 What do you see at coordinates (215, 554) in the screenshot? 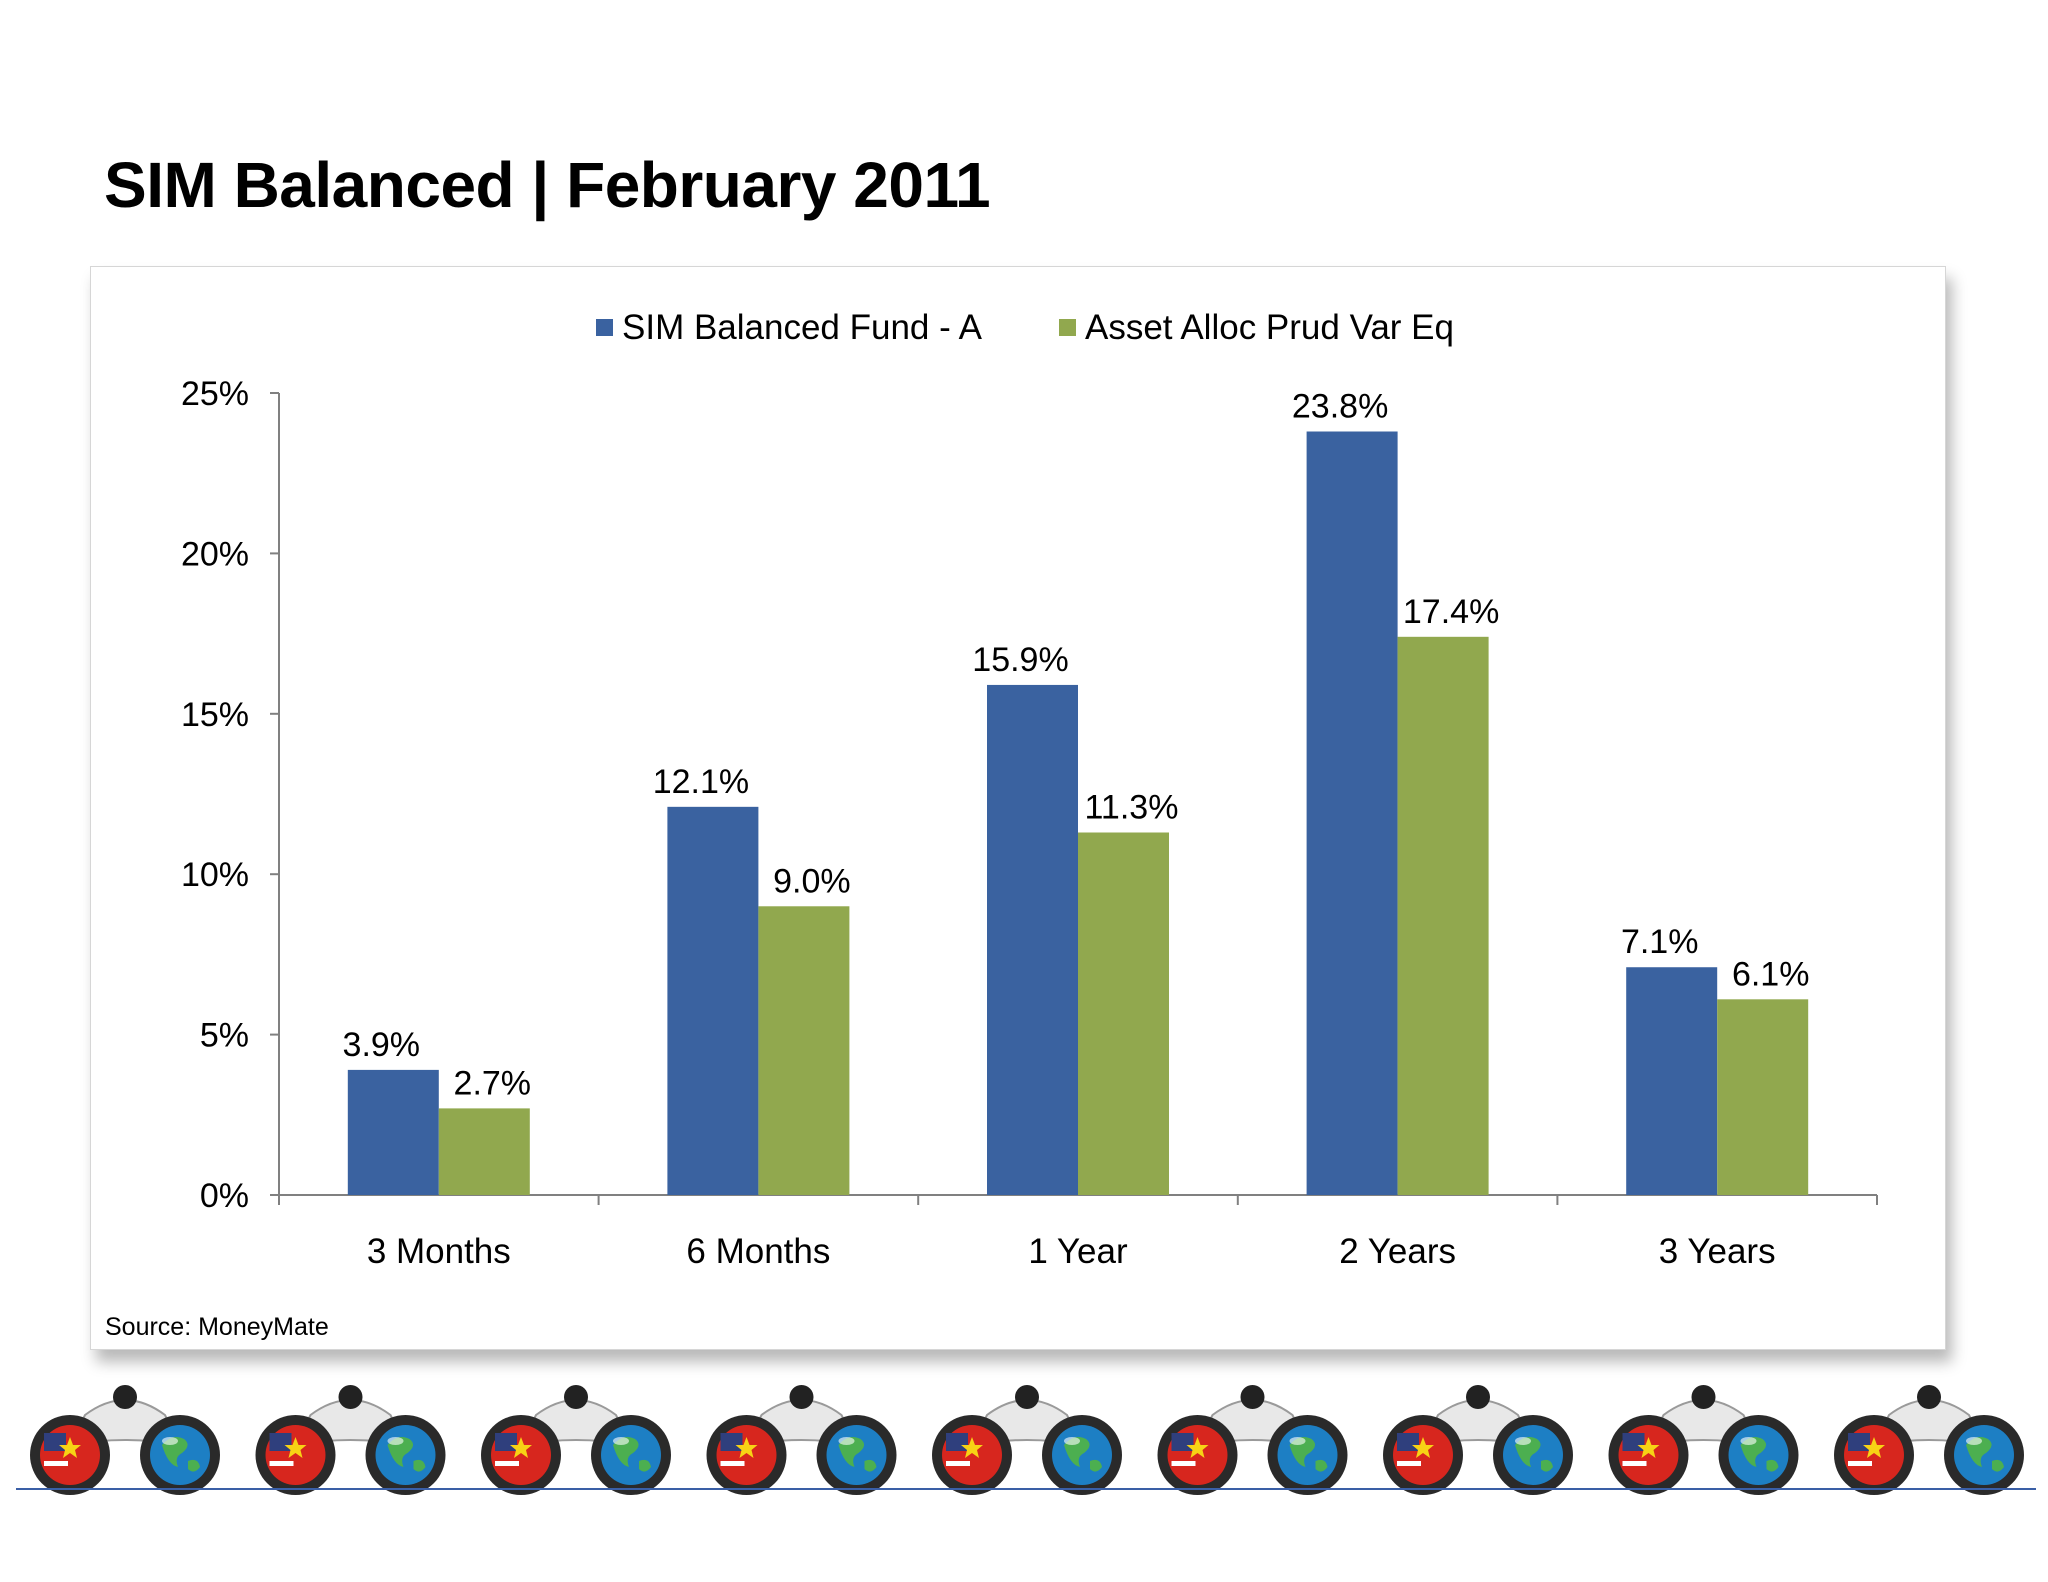
I see `y-tick-label: 20%` at bounding box center [215, 554].